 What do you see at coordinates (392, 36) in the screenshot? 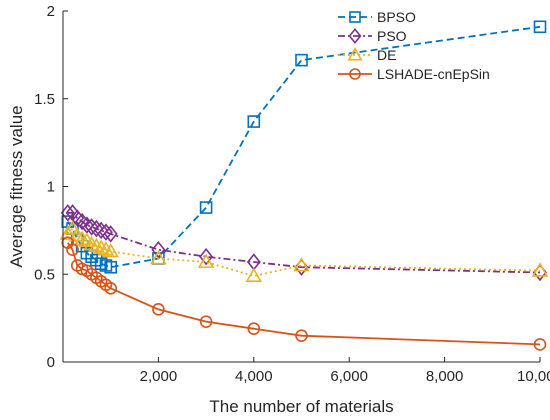
I see `legend-label: PSO` at bounding box center [392, 36].